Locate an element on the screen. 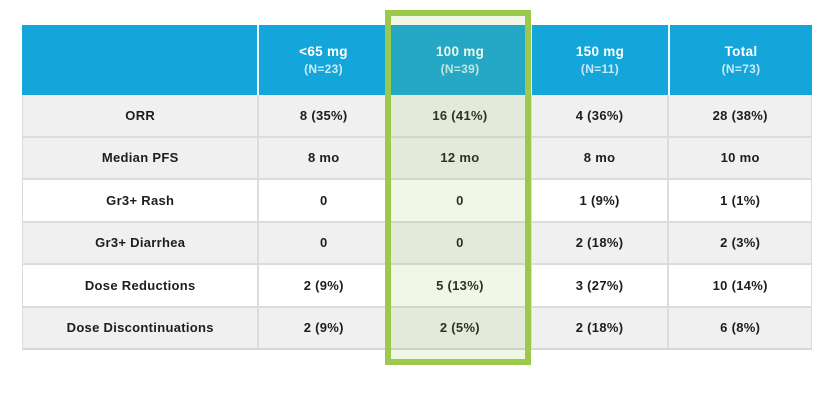 This screenshot has width=837, height=404. cell: 10 (14%) is located at coordinates (739, 285).